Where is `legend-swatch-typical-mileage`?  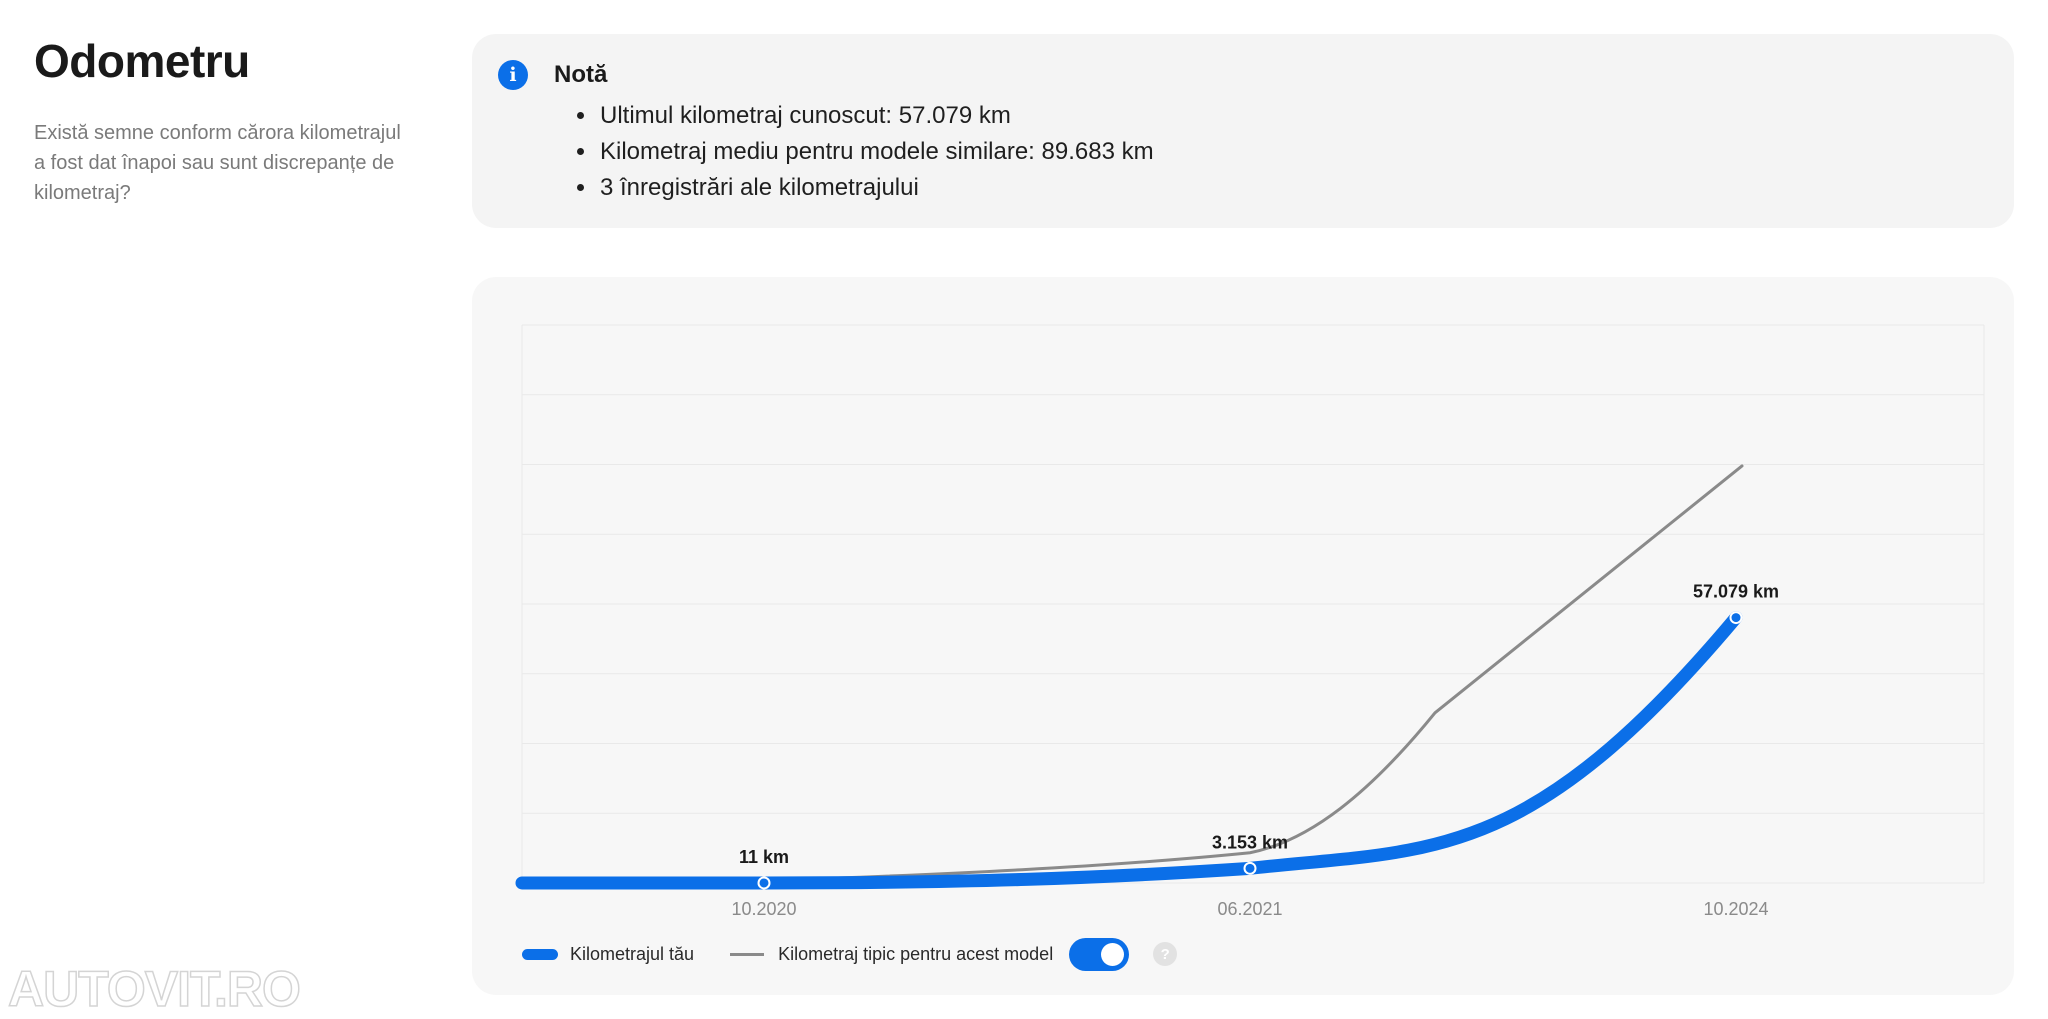
legend-swatch-typical-mileage is located at coordinates (747, 954).